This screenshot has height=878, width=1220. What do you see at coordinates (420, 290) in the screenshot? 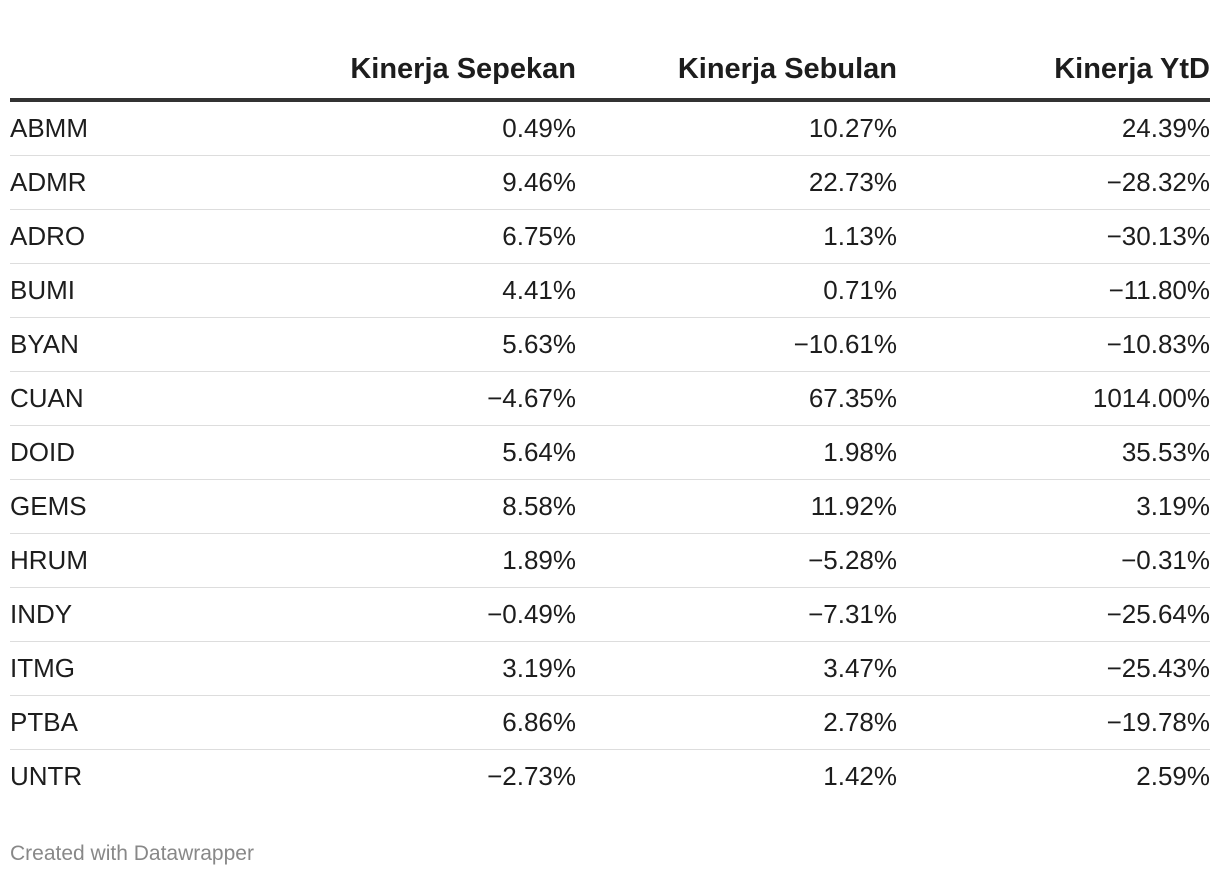
I see `cell-kinerja-sepekan: 4.41%` at bounding box center [420, 290].